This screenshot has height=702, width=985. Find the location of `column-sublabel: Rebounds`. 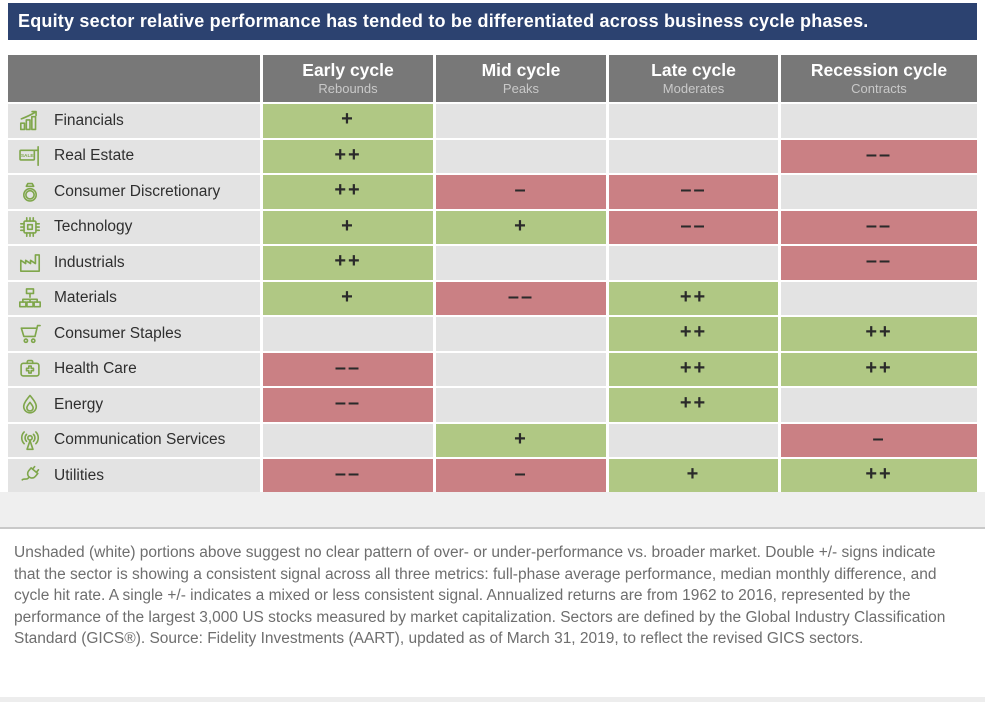

column-sublabel: Rebounds is located at coordinates (348, 88).